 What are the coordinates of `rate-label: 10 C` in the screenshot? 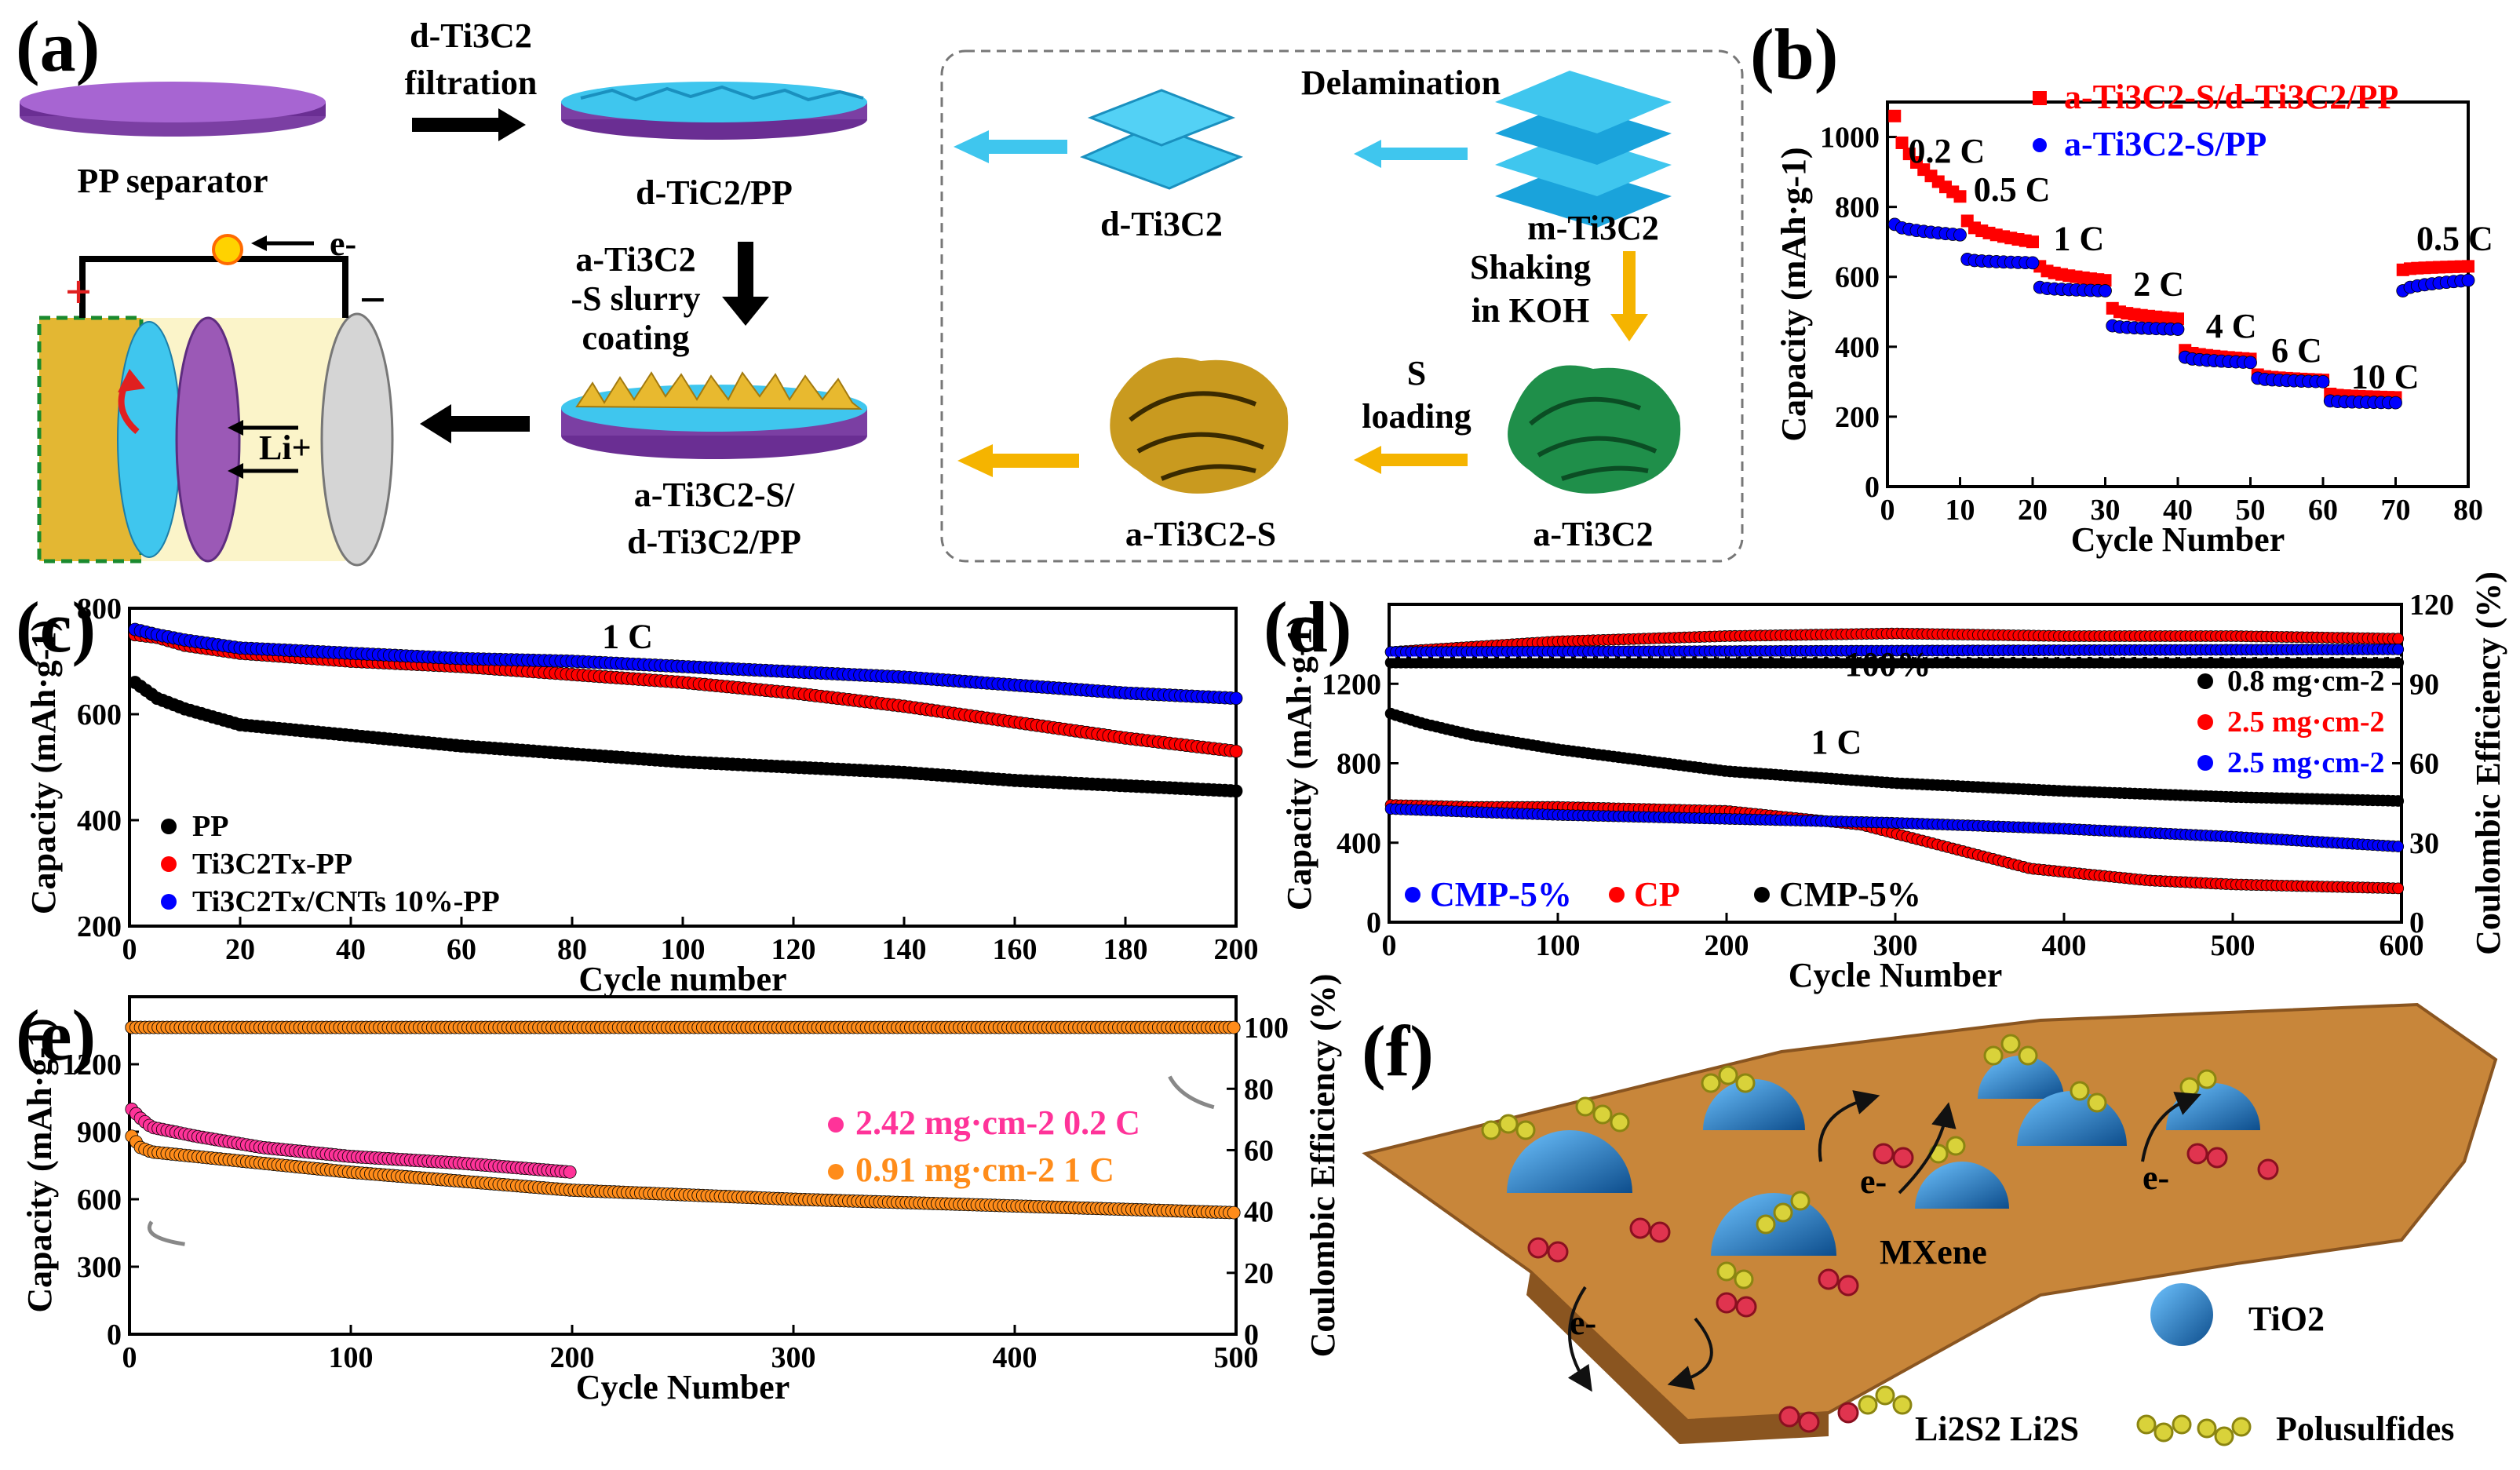 It's located at (2385, 377).